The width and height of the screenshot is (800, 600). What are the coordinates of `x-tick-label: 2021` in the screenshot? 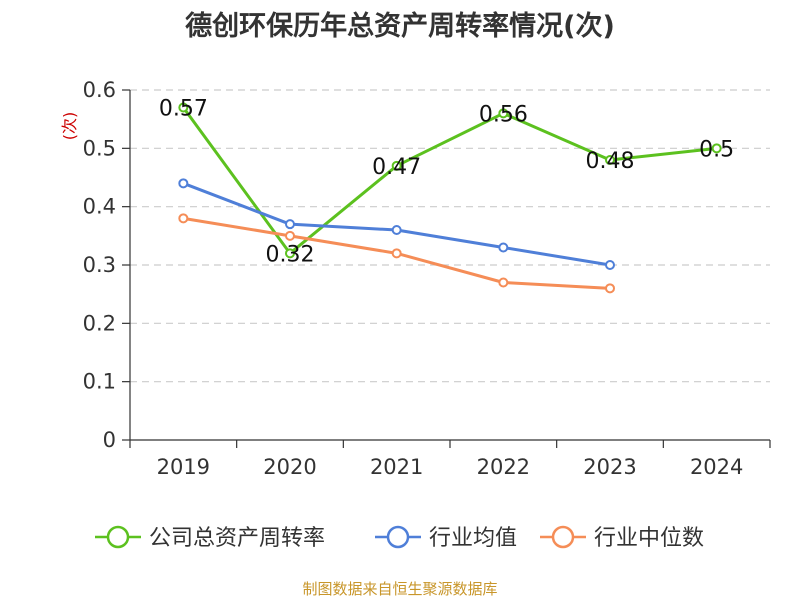 It's located at (396, 467).